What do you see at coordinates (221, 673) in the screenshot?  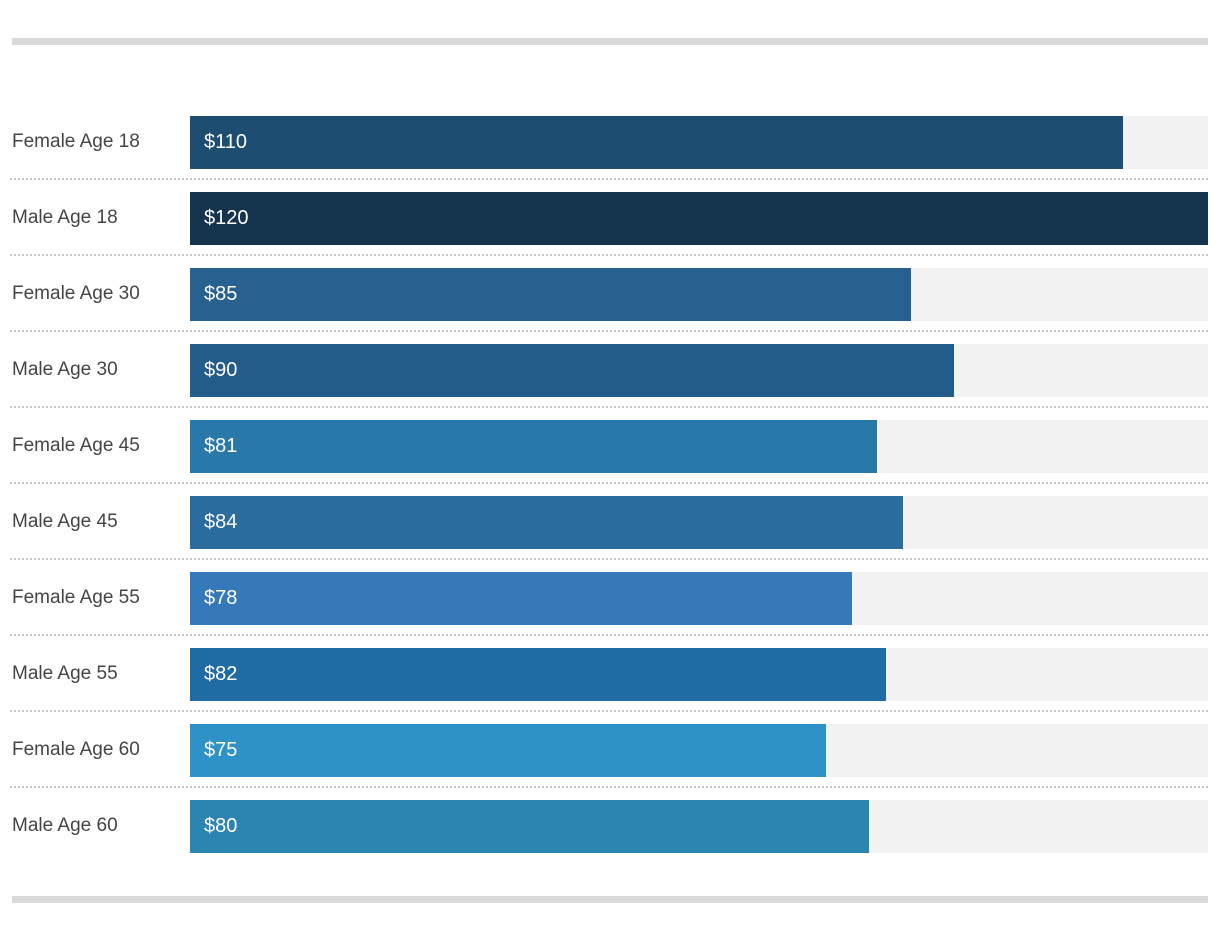 I see `bar-value: $82` at bounding box center [221, 673].